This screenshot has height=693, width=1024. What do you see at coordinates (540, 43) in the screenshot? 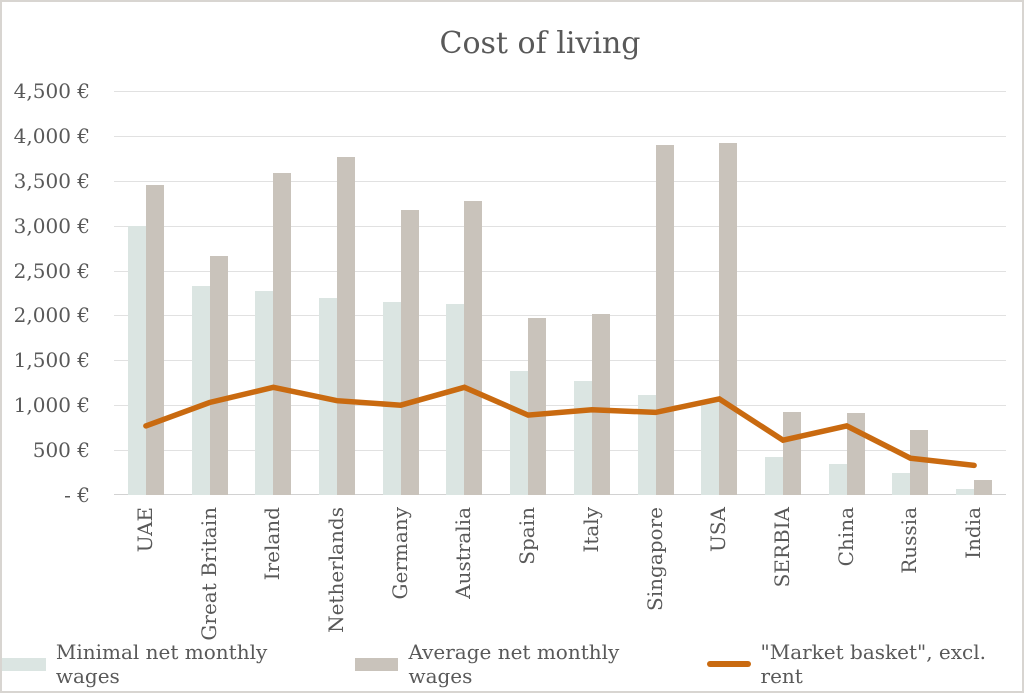
I see `chart-title: Cost of living` at bounding box center [540, 43].